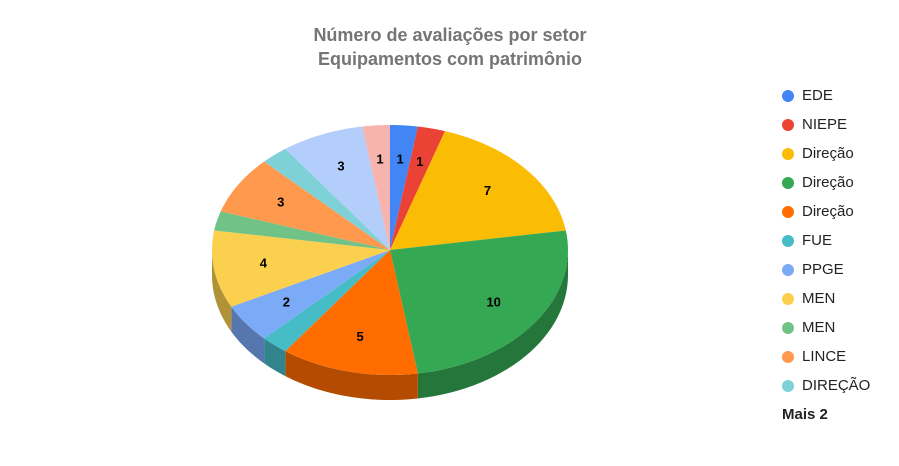 The height and width of the screenshot is (466, 899). I want to click on chart-title: Número de avaliações por setor, so click(449, 35).